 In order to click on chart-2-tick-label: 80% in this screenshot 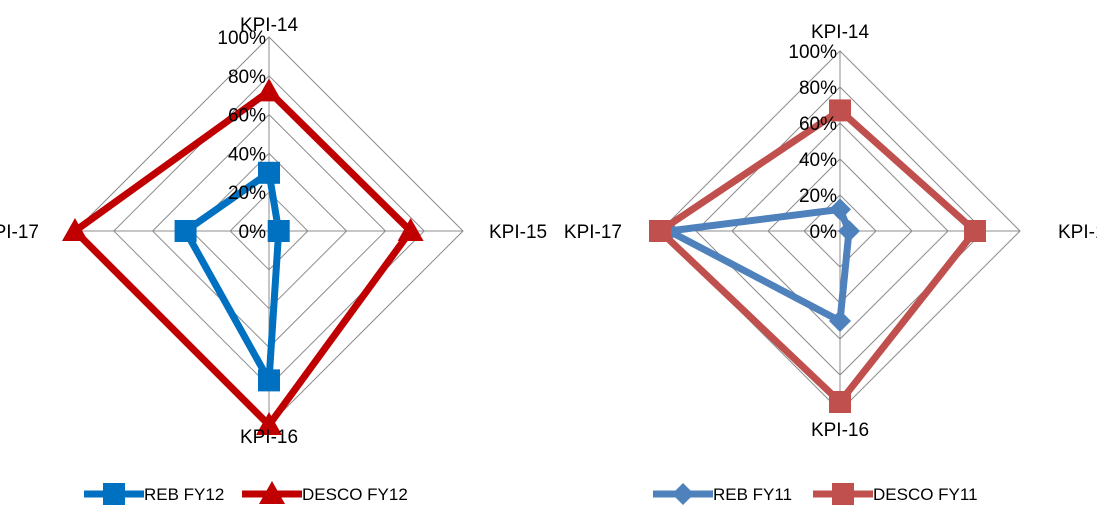, I will do `click(818, 88)`.